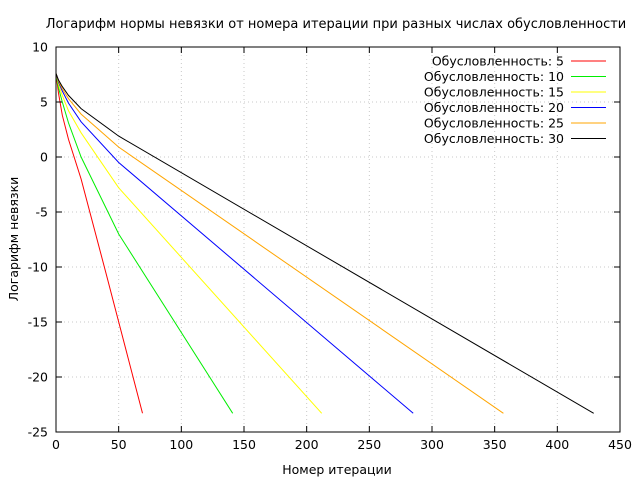 Image resolution: width=640 pixels, height=480 pixels. I want to click on x-tick-label: 100, so click(181, 444).